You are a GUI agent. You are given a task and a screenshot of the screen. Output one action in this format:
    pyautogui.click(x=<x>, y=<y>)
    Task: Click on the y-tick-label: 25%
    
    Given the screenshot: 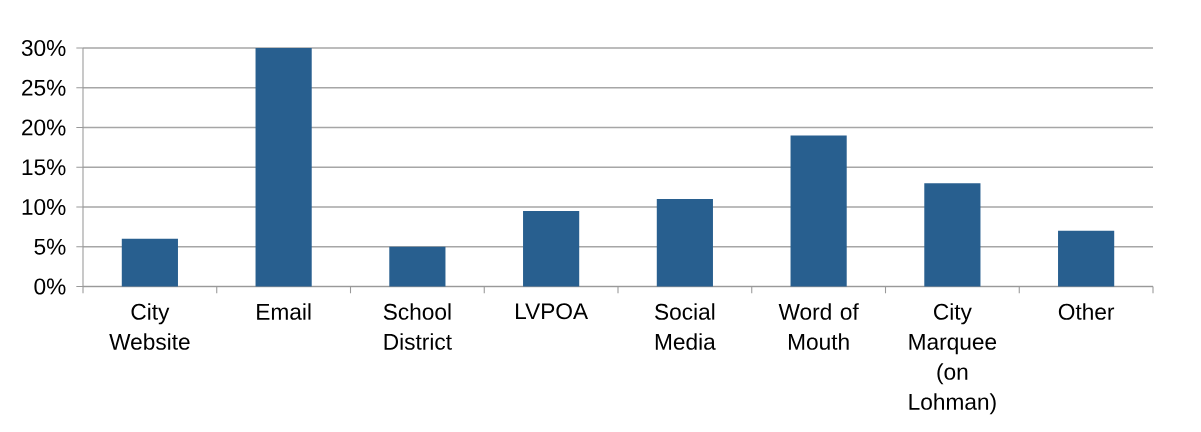 What is the action you would take?
    pyautogui.click(x=44, y=87)
    